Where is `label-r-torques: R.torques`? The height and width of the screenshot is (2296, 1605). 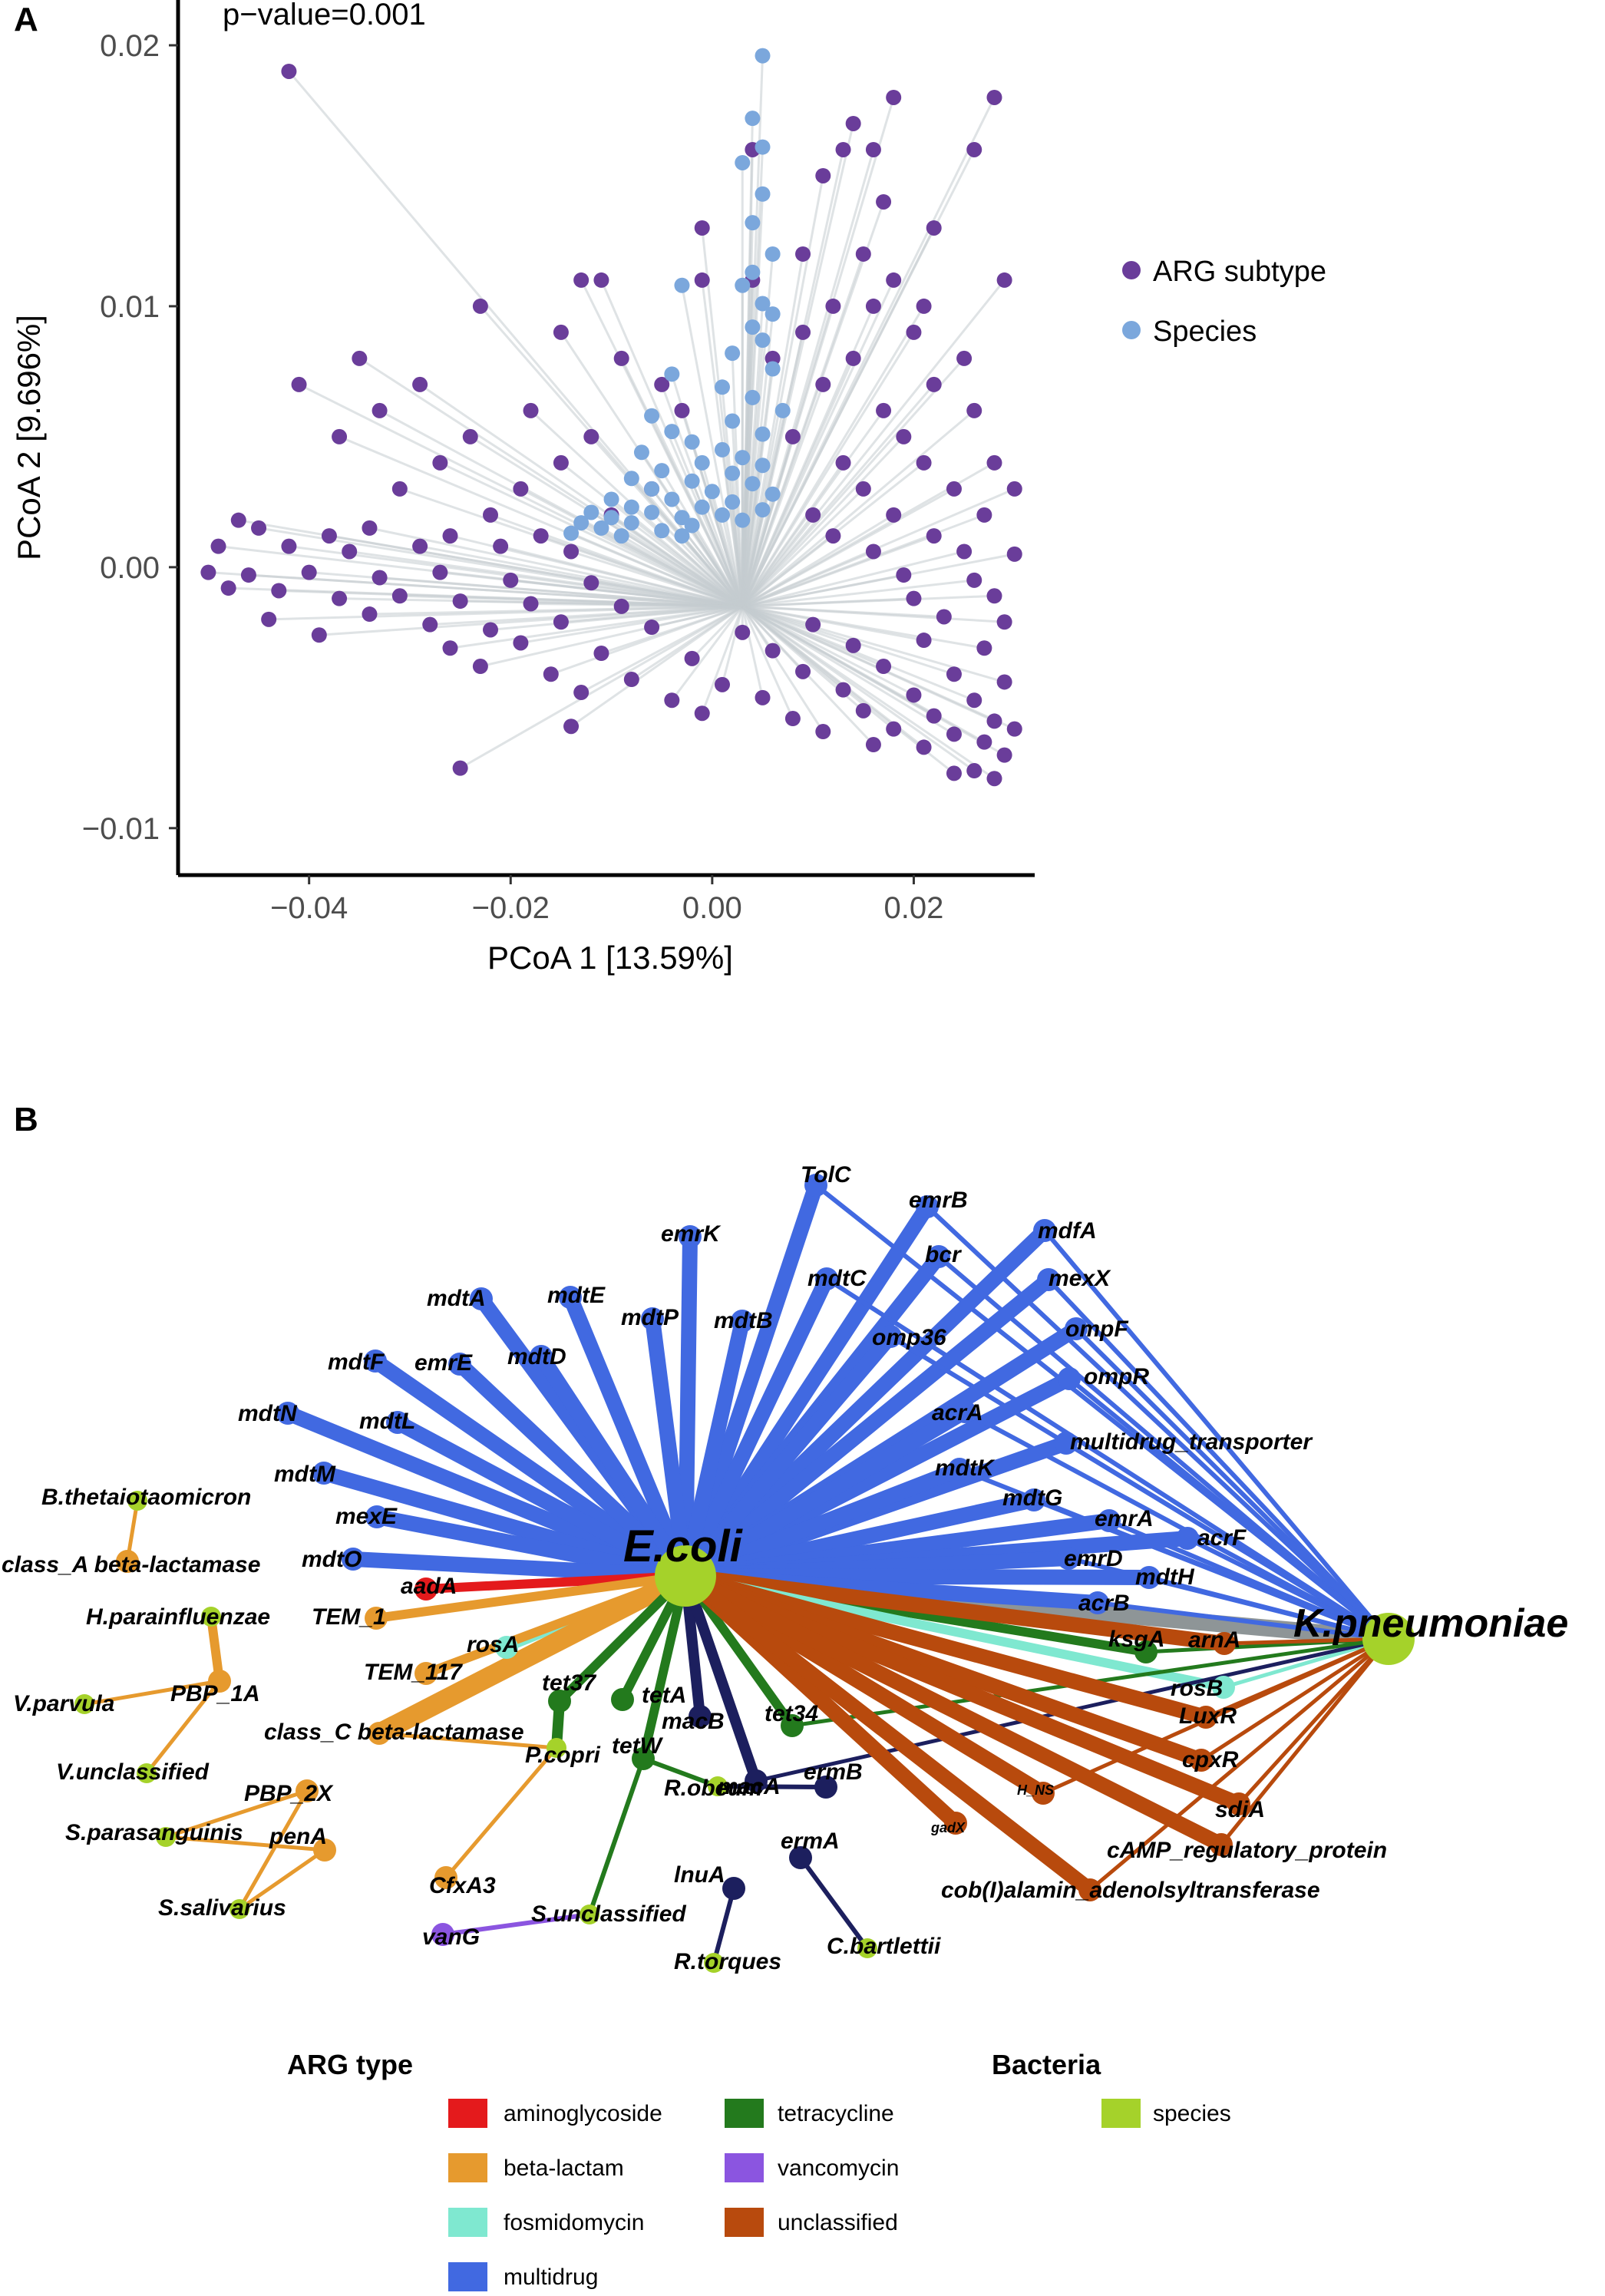
label-r-torques: R.torques is located at coordinates (728, 1962).